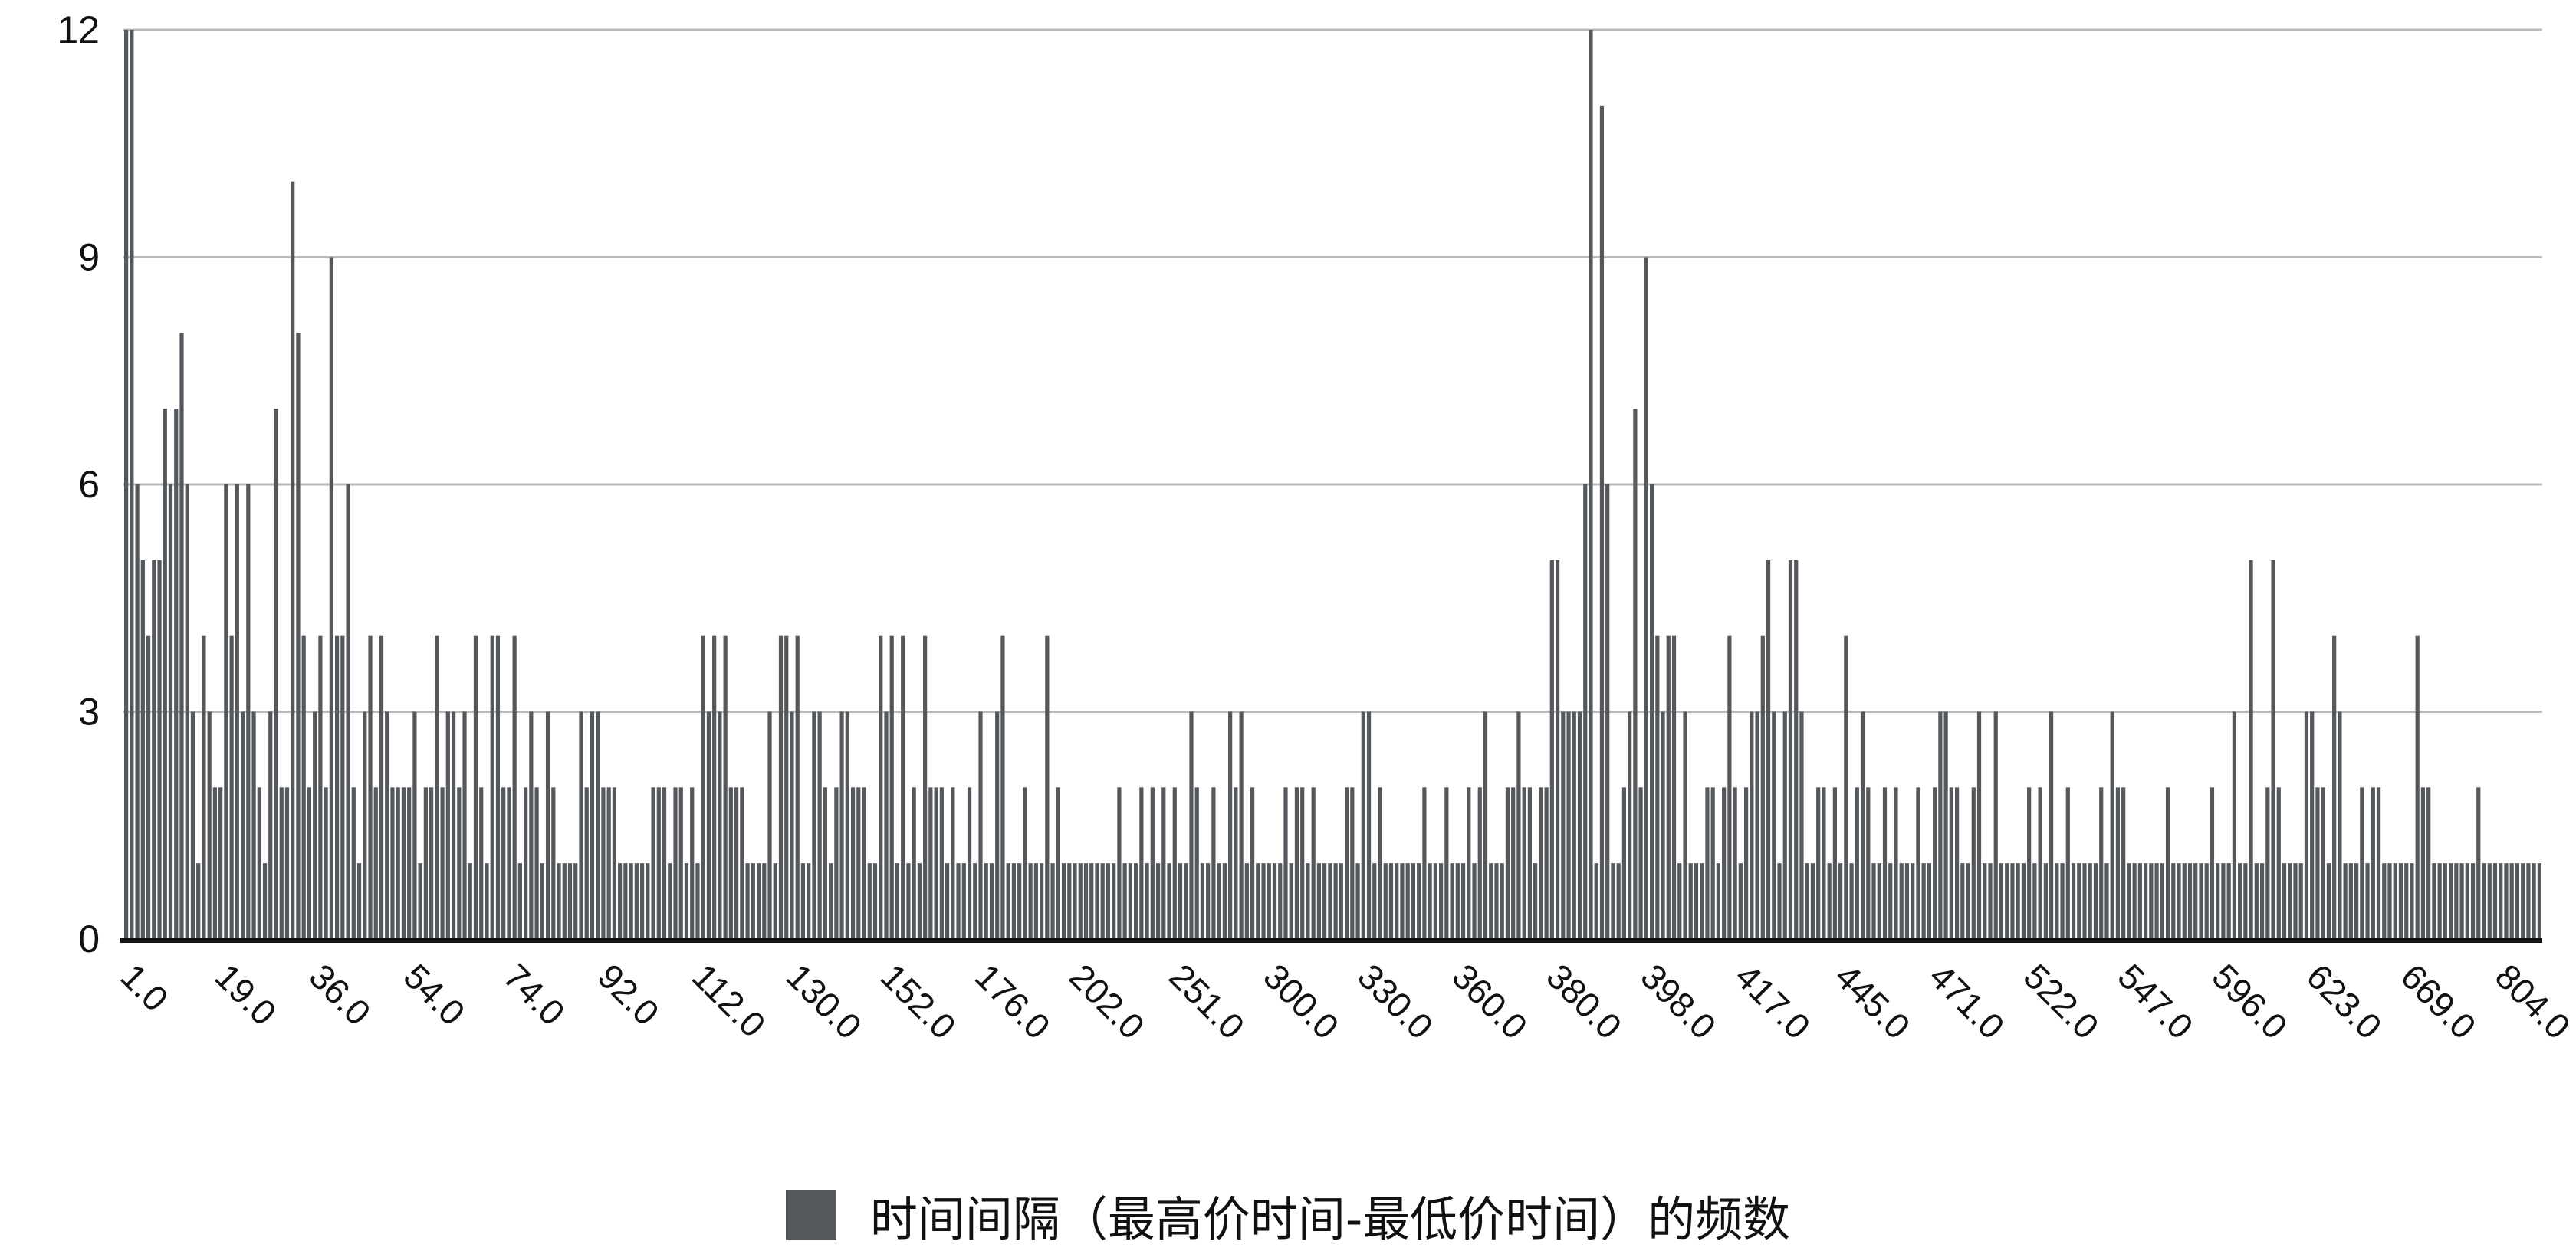  What do you see at coordinates (534, 995) in the screenshot?
I see `x-tick-label: 74.0` at bounding box center [534, 995].